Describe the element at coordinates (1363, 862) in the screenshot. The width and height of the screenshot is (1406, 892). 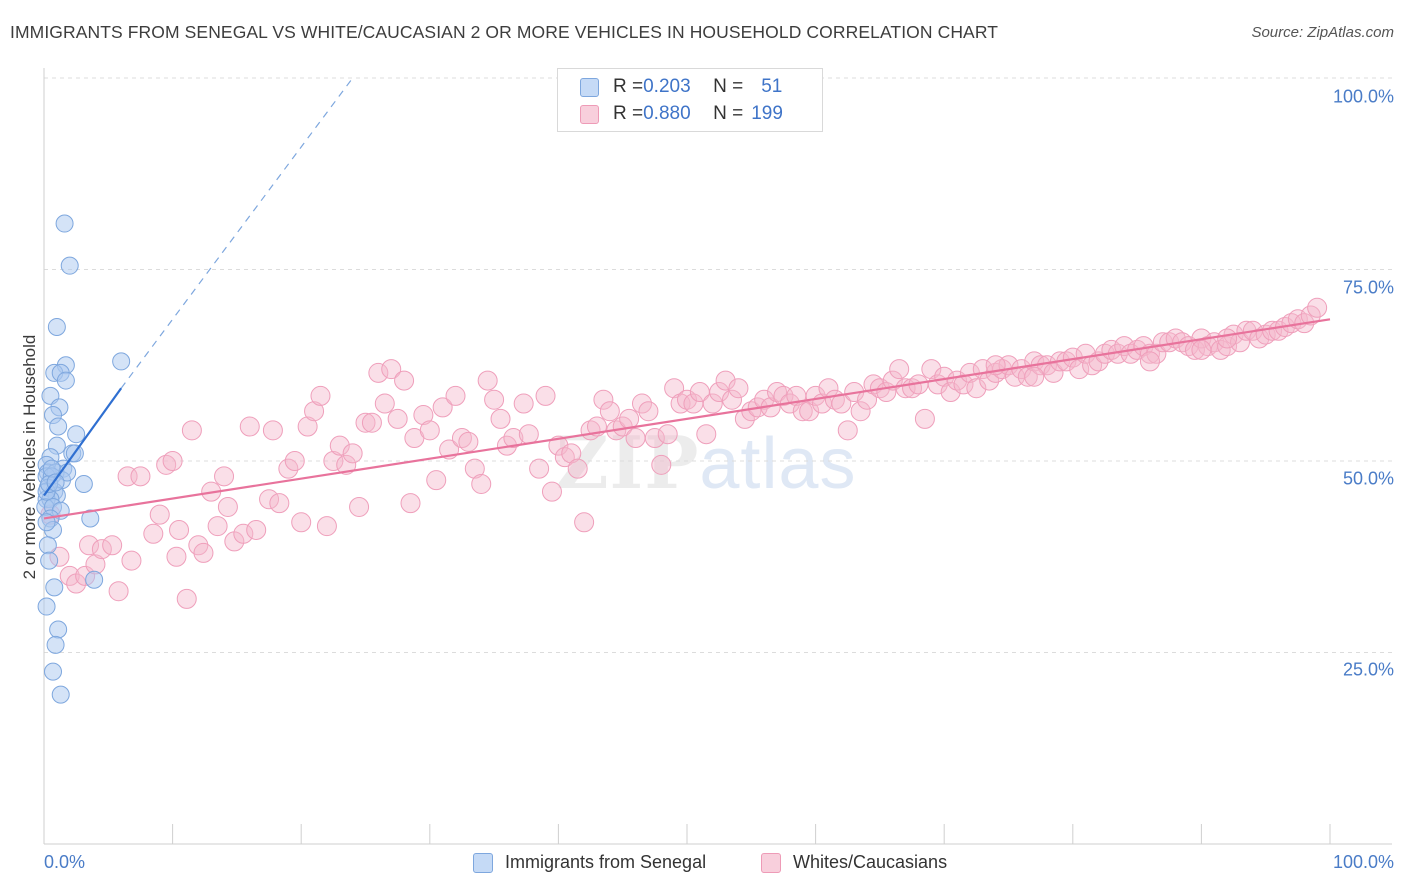
I see `x-tick-label: 100.0%` at that location.